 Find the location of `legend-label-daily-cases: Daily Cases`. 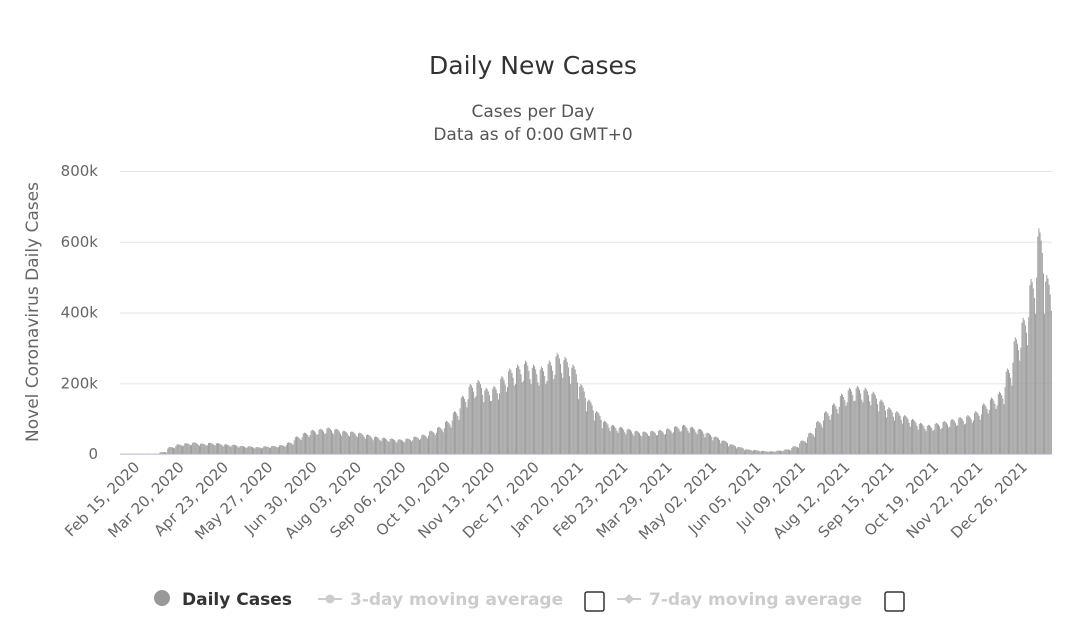

legend-label-daily-cases: Daily Cases is located at coordinates (237, 600).